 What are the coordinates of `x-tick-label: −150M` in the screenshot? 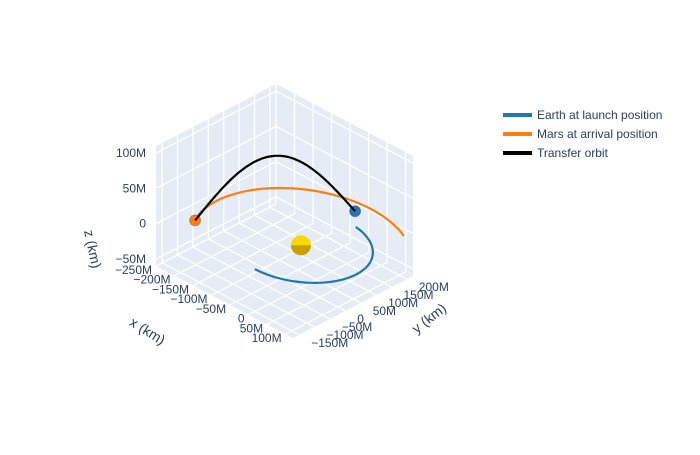 It's located at (170, 290).